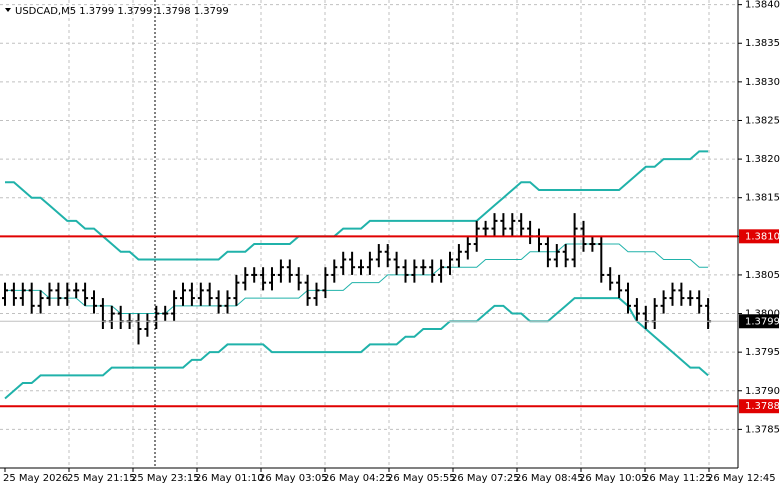 The height and width of the screenshot is (489, 781). I want to click on y-tick-label: 1.3830, so click(762, 82).